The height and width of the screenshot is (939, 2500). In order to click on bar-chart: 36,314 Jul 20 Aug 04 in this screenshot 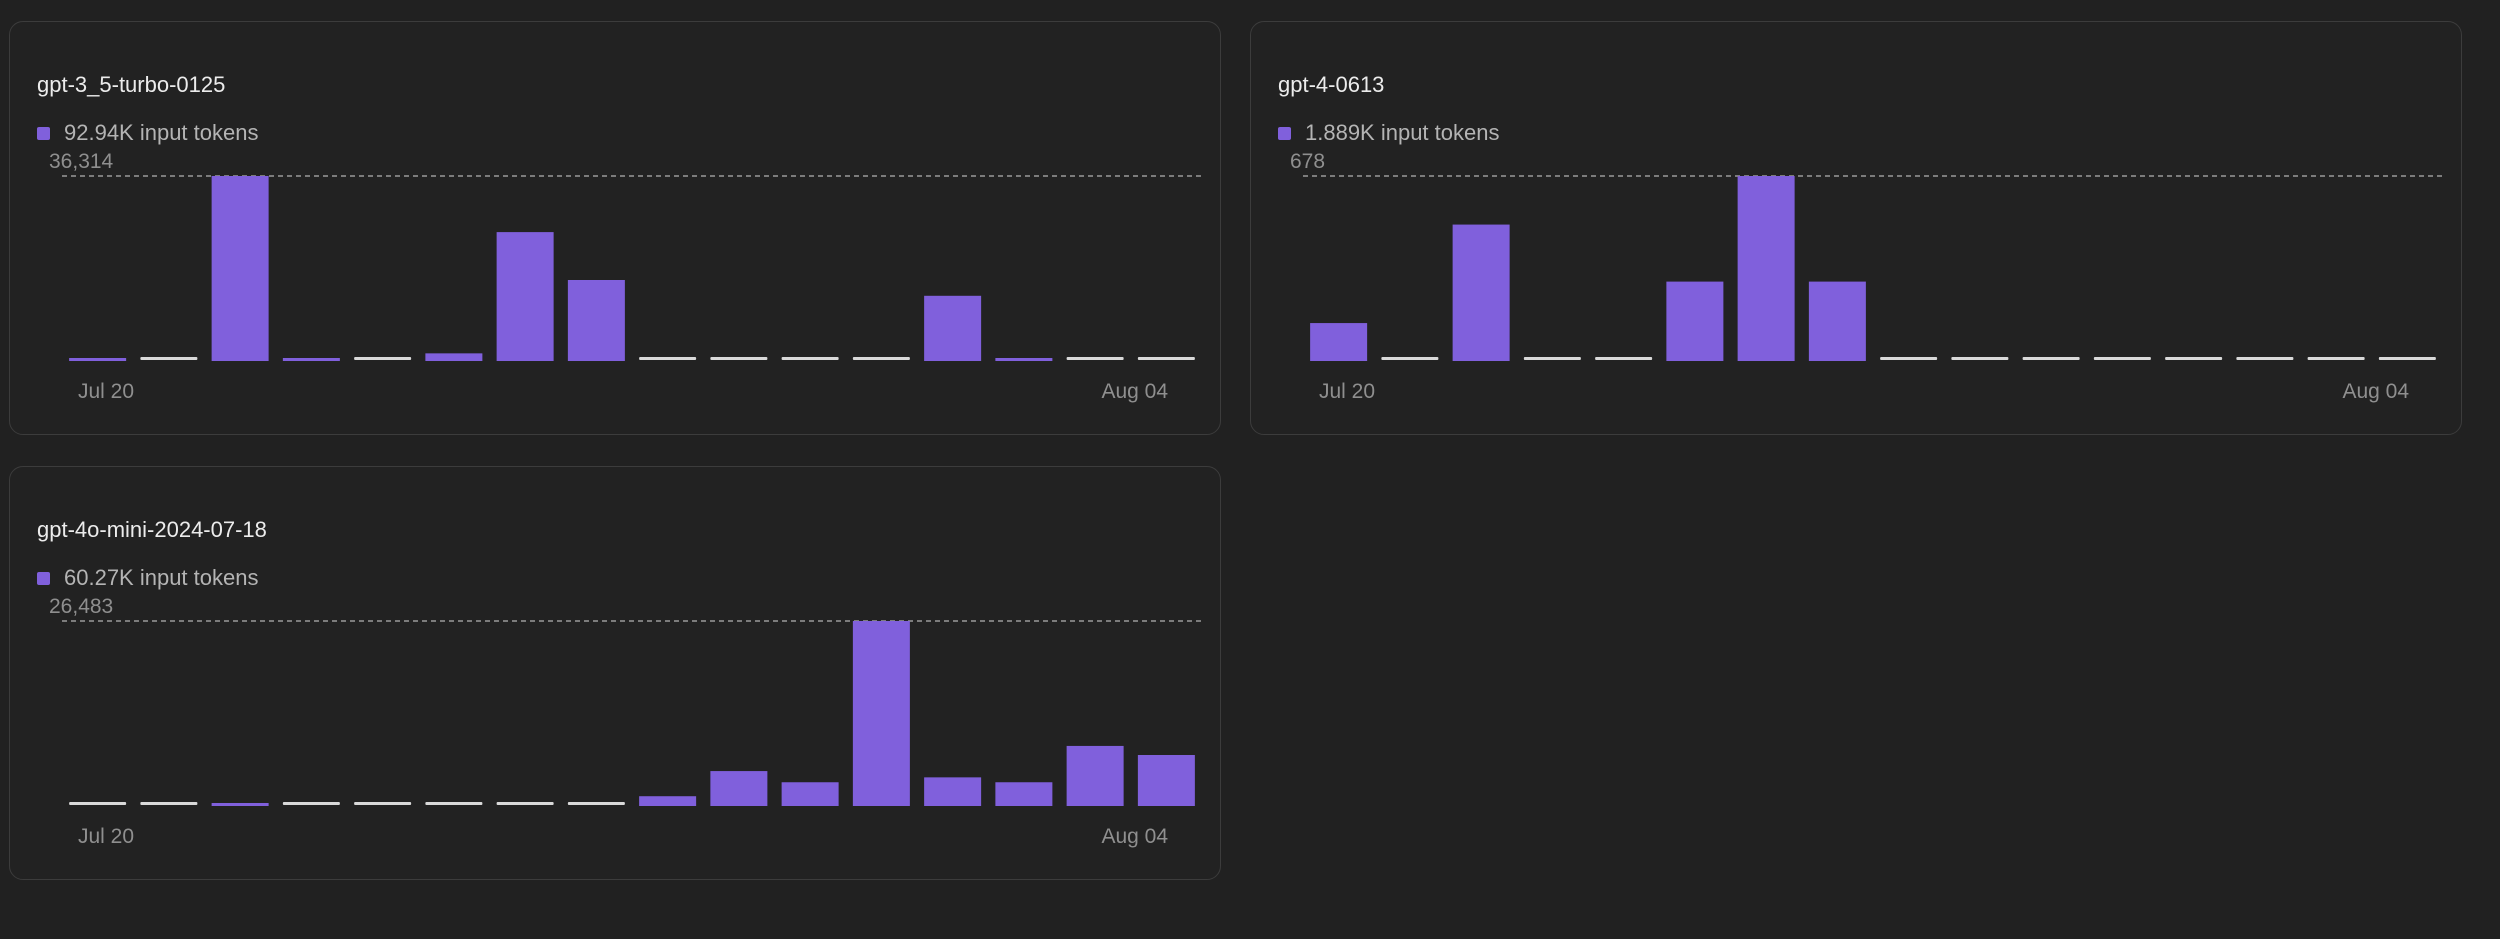, I will do `click(625, 276)`.